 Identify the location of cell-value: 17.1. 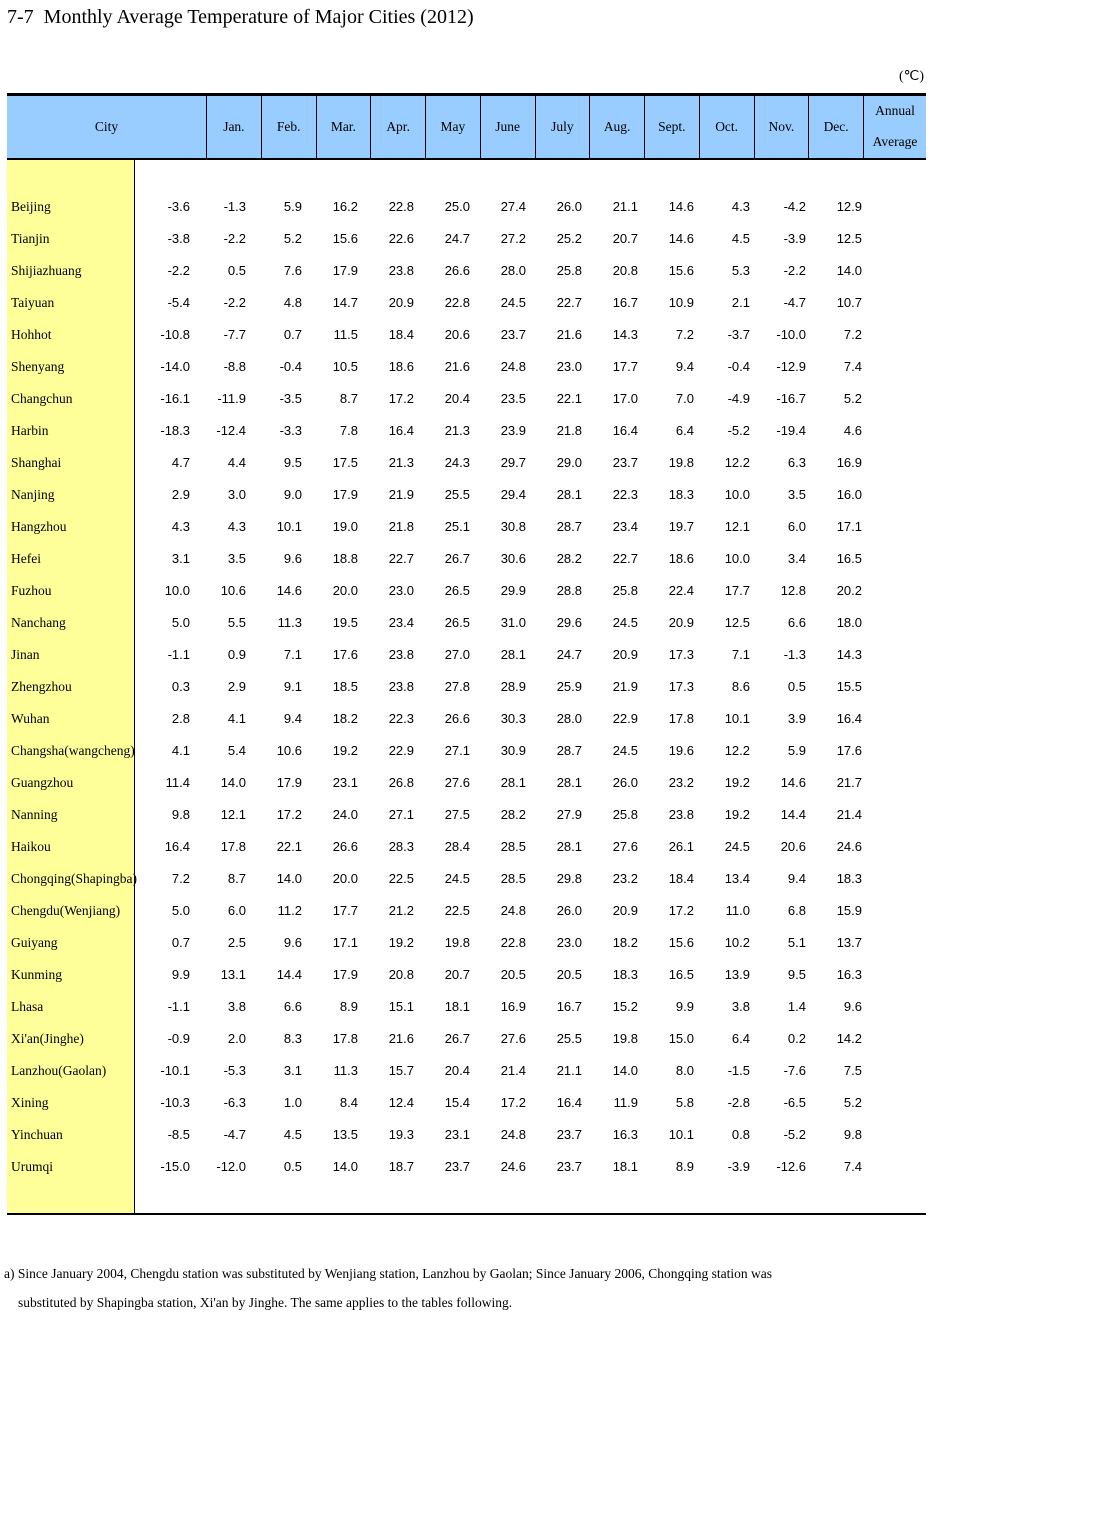
(849, 526).